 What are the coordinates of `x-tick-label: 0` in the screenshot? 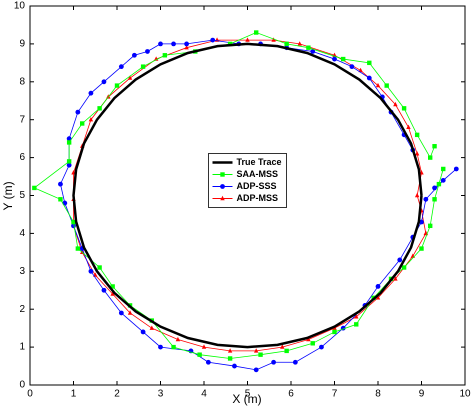 It's located at (30, 394).